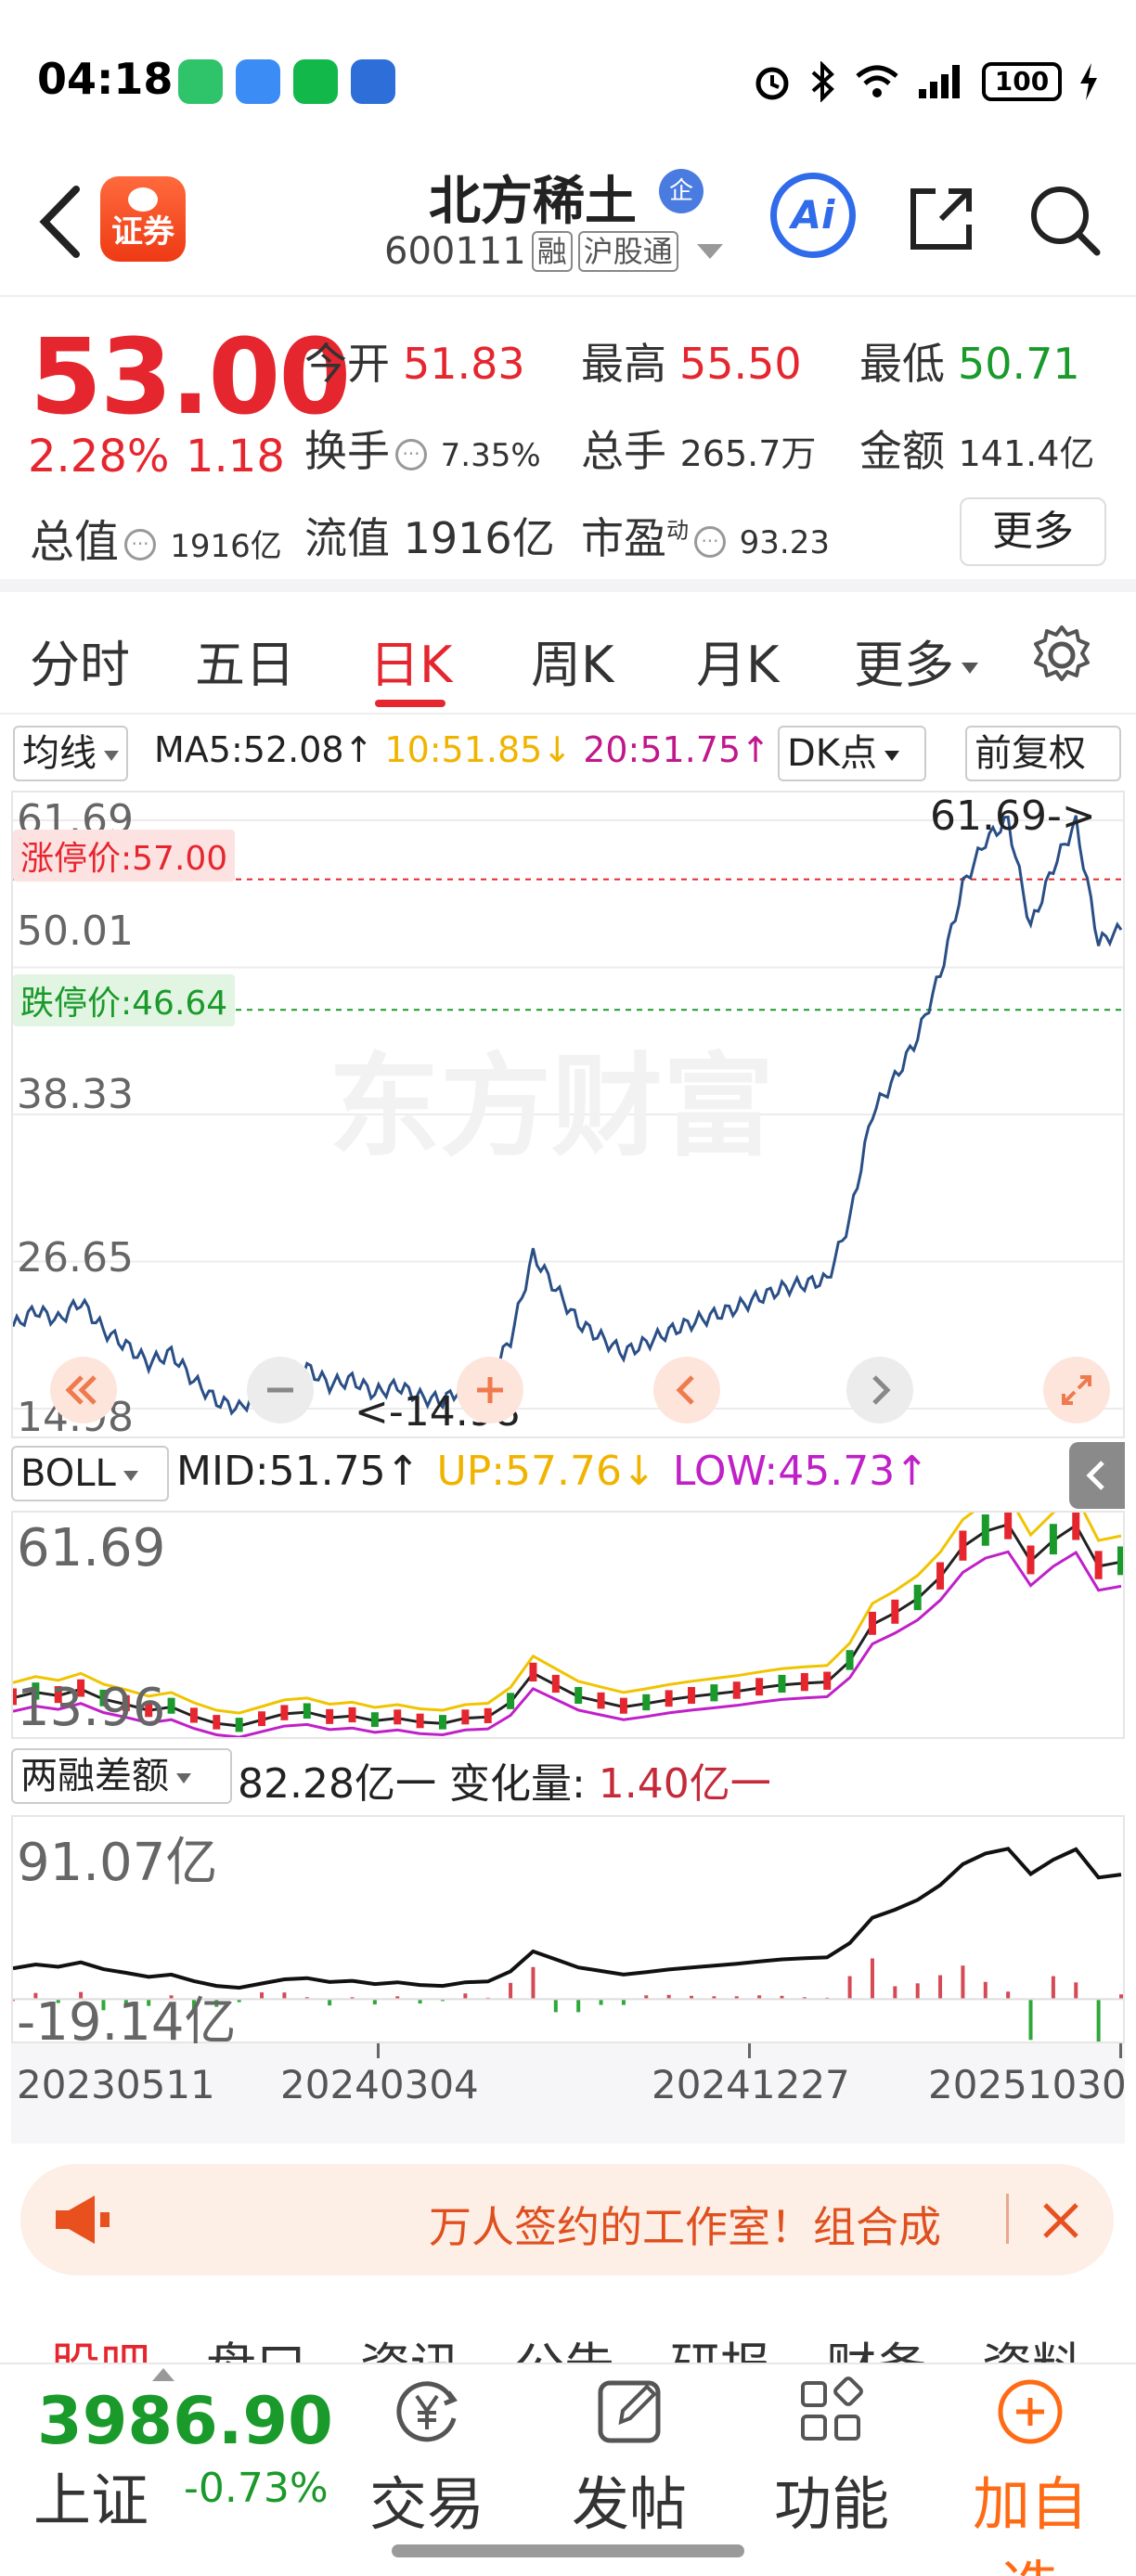 This screenshot has height=2576, width=1136. What do you see at coordinates (116, 2084) in the screenshot?
I see `x-date-label: 20230511` at bounding box center [116, 2084].